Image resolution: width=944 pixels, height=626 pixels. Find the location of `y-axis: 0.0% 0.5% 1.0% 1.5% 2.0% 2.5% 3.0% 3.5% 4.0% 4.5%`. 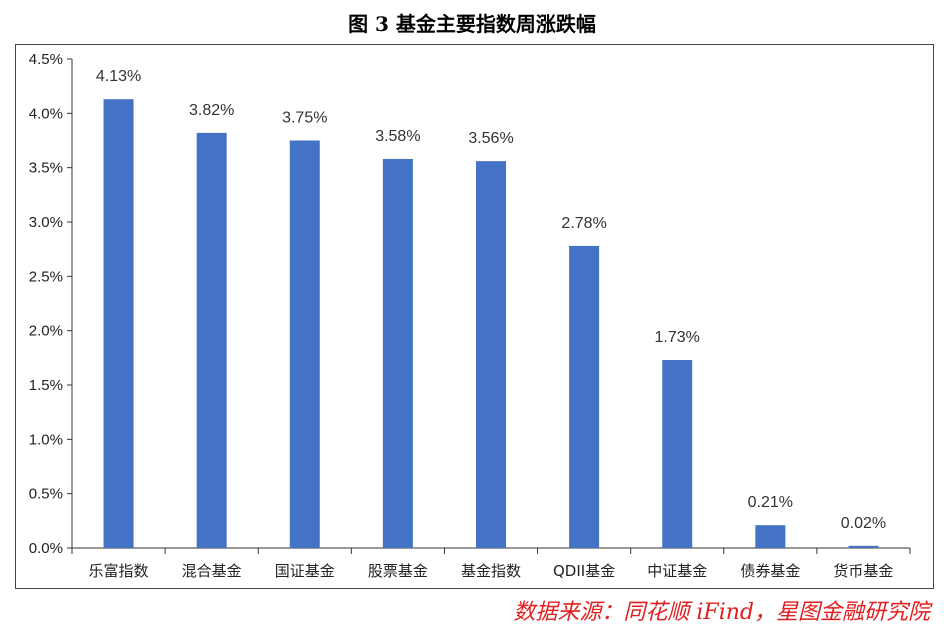

y-axis: 0.0% 0.5% 1.0% 1.5% 2.0% 2.5% 3.0% 3.5% 4.0% 4.5% is located at coordinates (51, 304).